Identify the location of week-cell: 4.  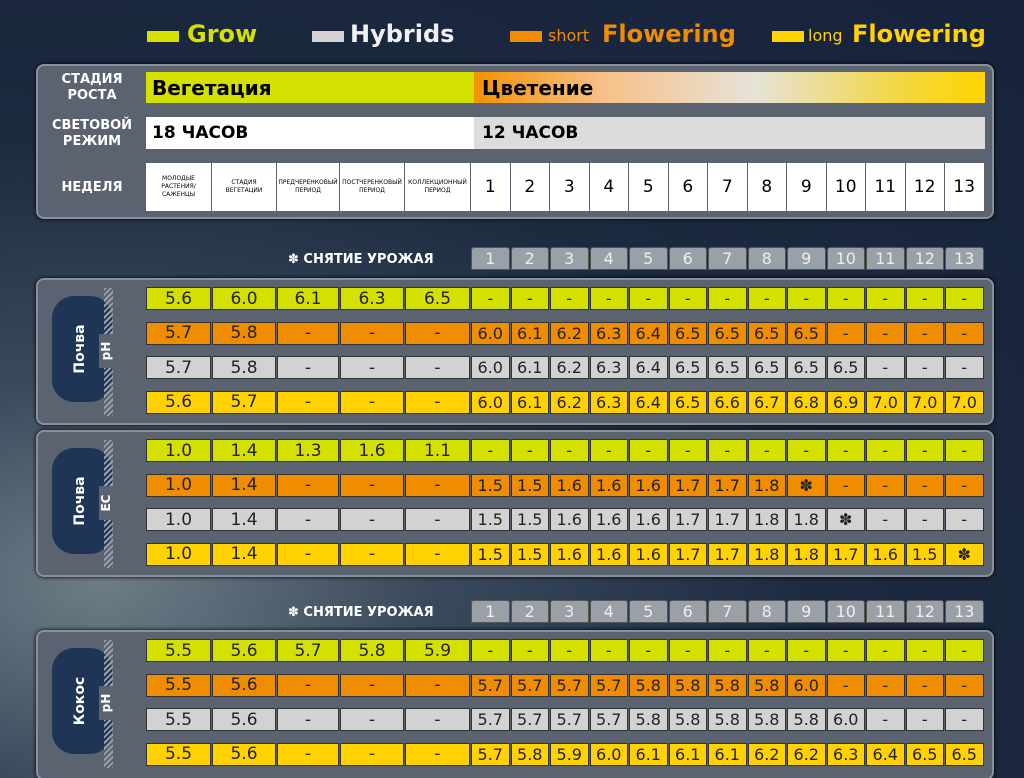
(608, 187).